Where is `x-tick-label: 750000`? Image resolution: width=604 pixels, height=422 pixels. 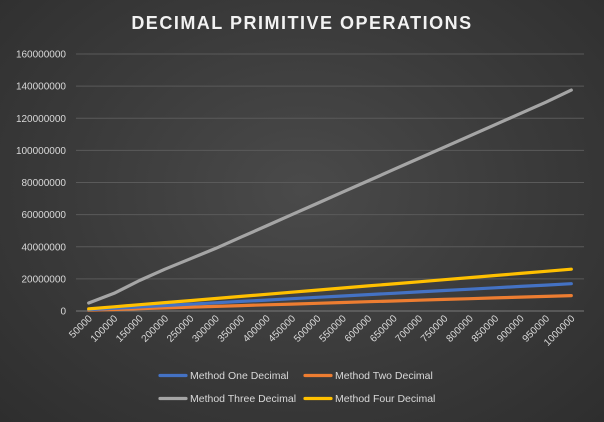 x-tick-label: 750000 is located at coordinates (435, 329).